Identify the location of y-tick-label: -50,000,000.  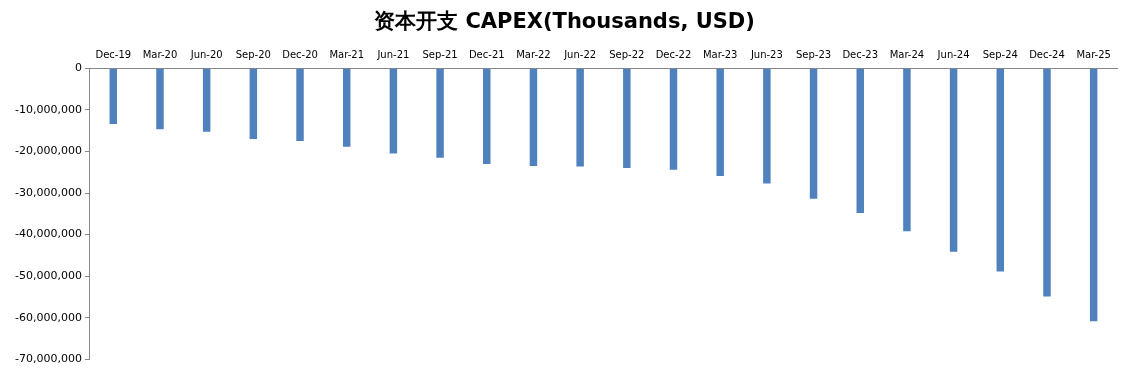
(48, 276).